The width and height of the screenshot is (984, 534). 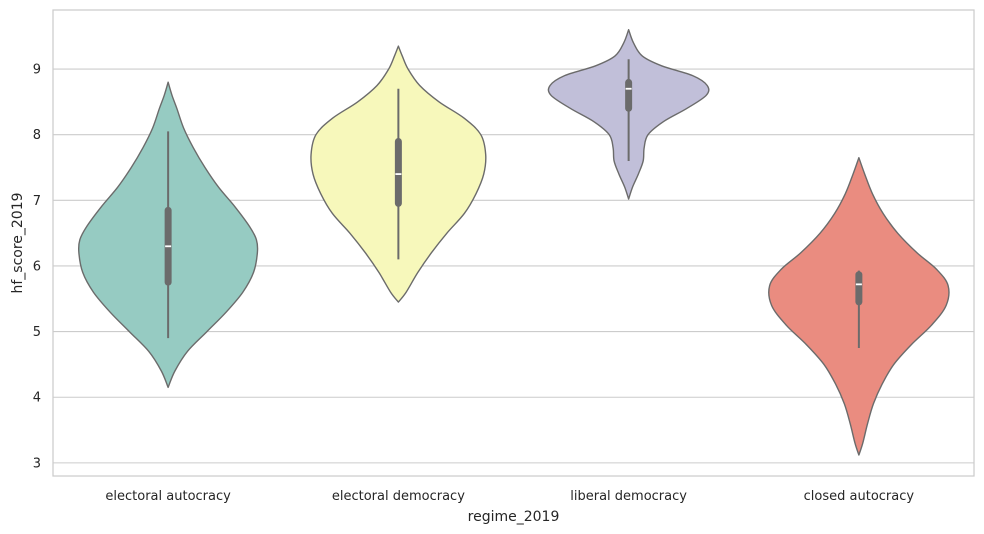 I want to click on y-tick-label: 9, so click(x=37, y=70).